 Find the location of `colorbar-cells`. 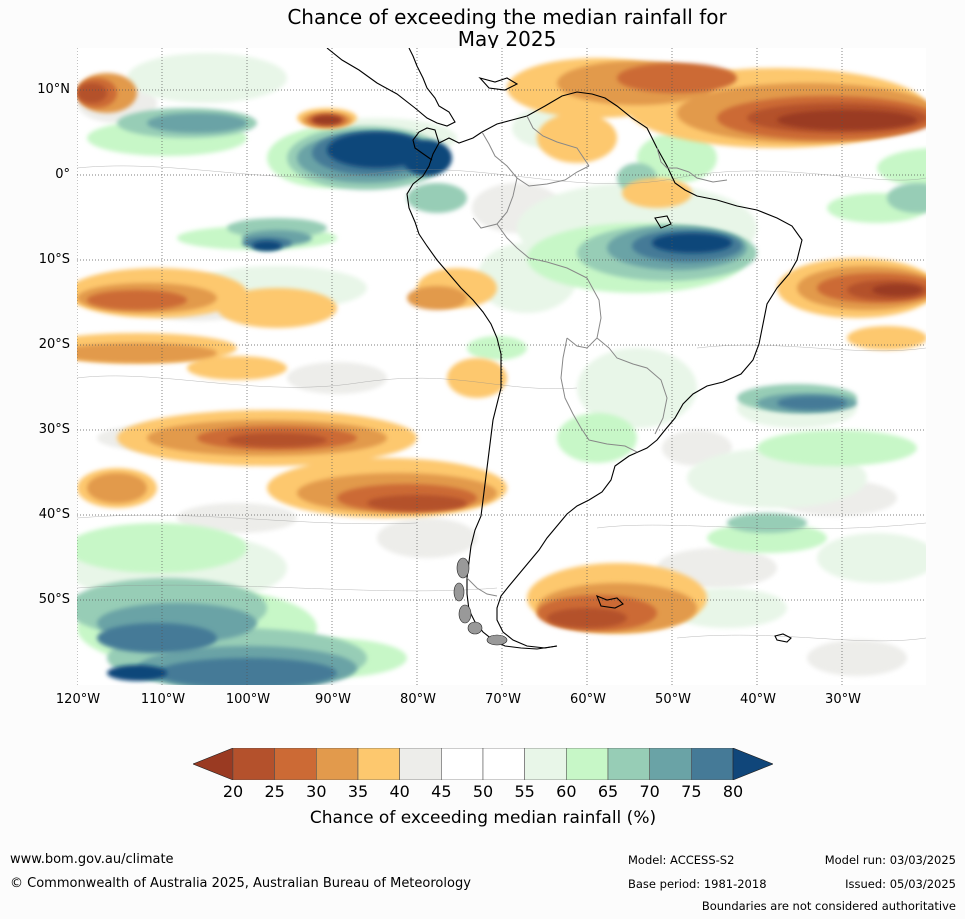

colorbar-cells is located at coordinates (483, 764).